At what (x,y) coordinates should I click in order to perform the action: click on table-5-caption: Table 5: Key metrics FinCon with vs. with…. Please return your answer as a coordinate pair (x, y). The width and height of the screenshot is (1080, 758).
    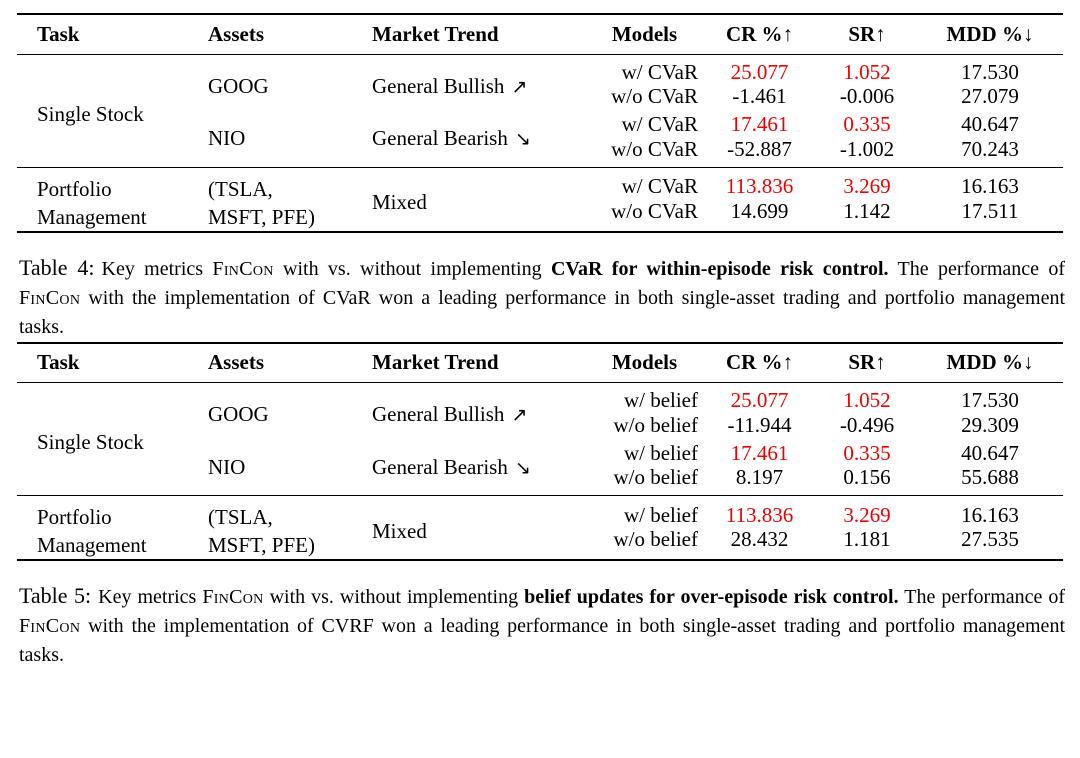
    Looking at the image, I should click on (542, 625).